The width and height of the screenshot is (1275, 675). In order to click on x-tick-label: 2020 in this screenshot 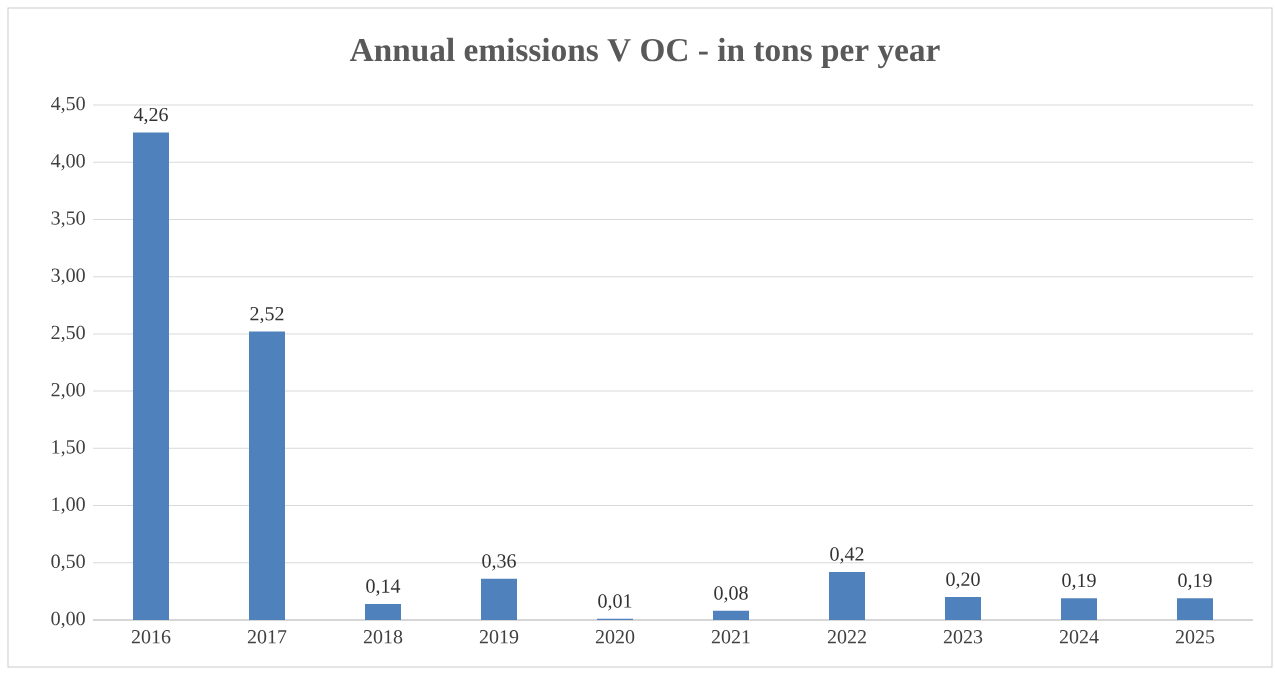, I will do `click(615, 637)`.